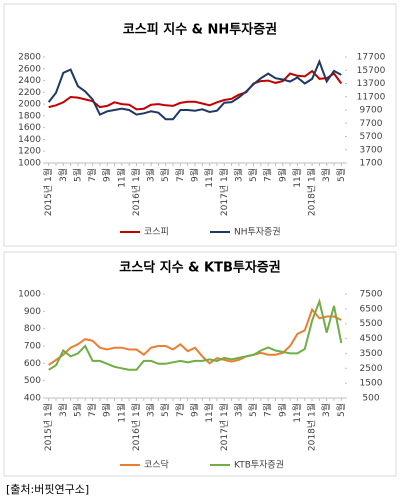  Describe the element at coordinates (371, 324) in the screenshot. I see `y2-tick-label: 5500` at that location.